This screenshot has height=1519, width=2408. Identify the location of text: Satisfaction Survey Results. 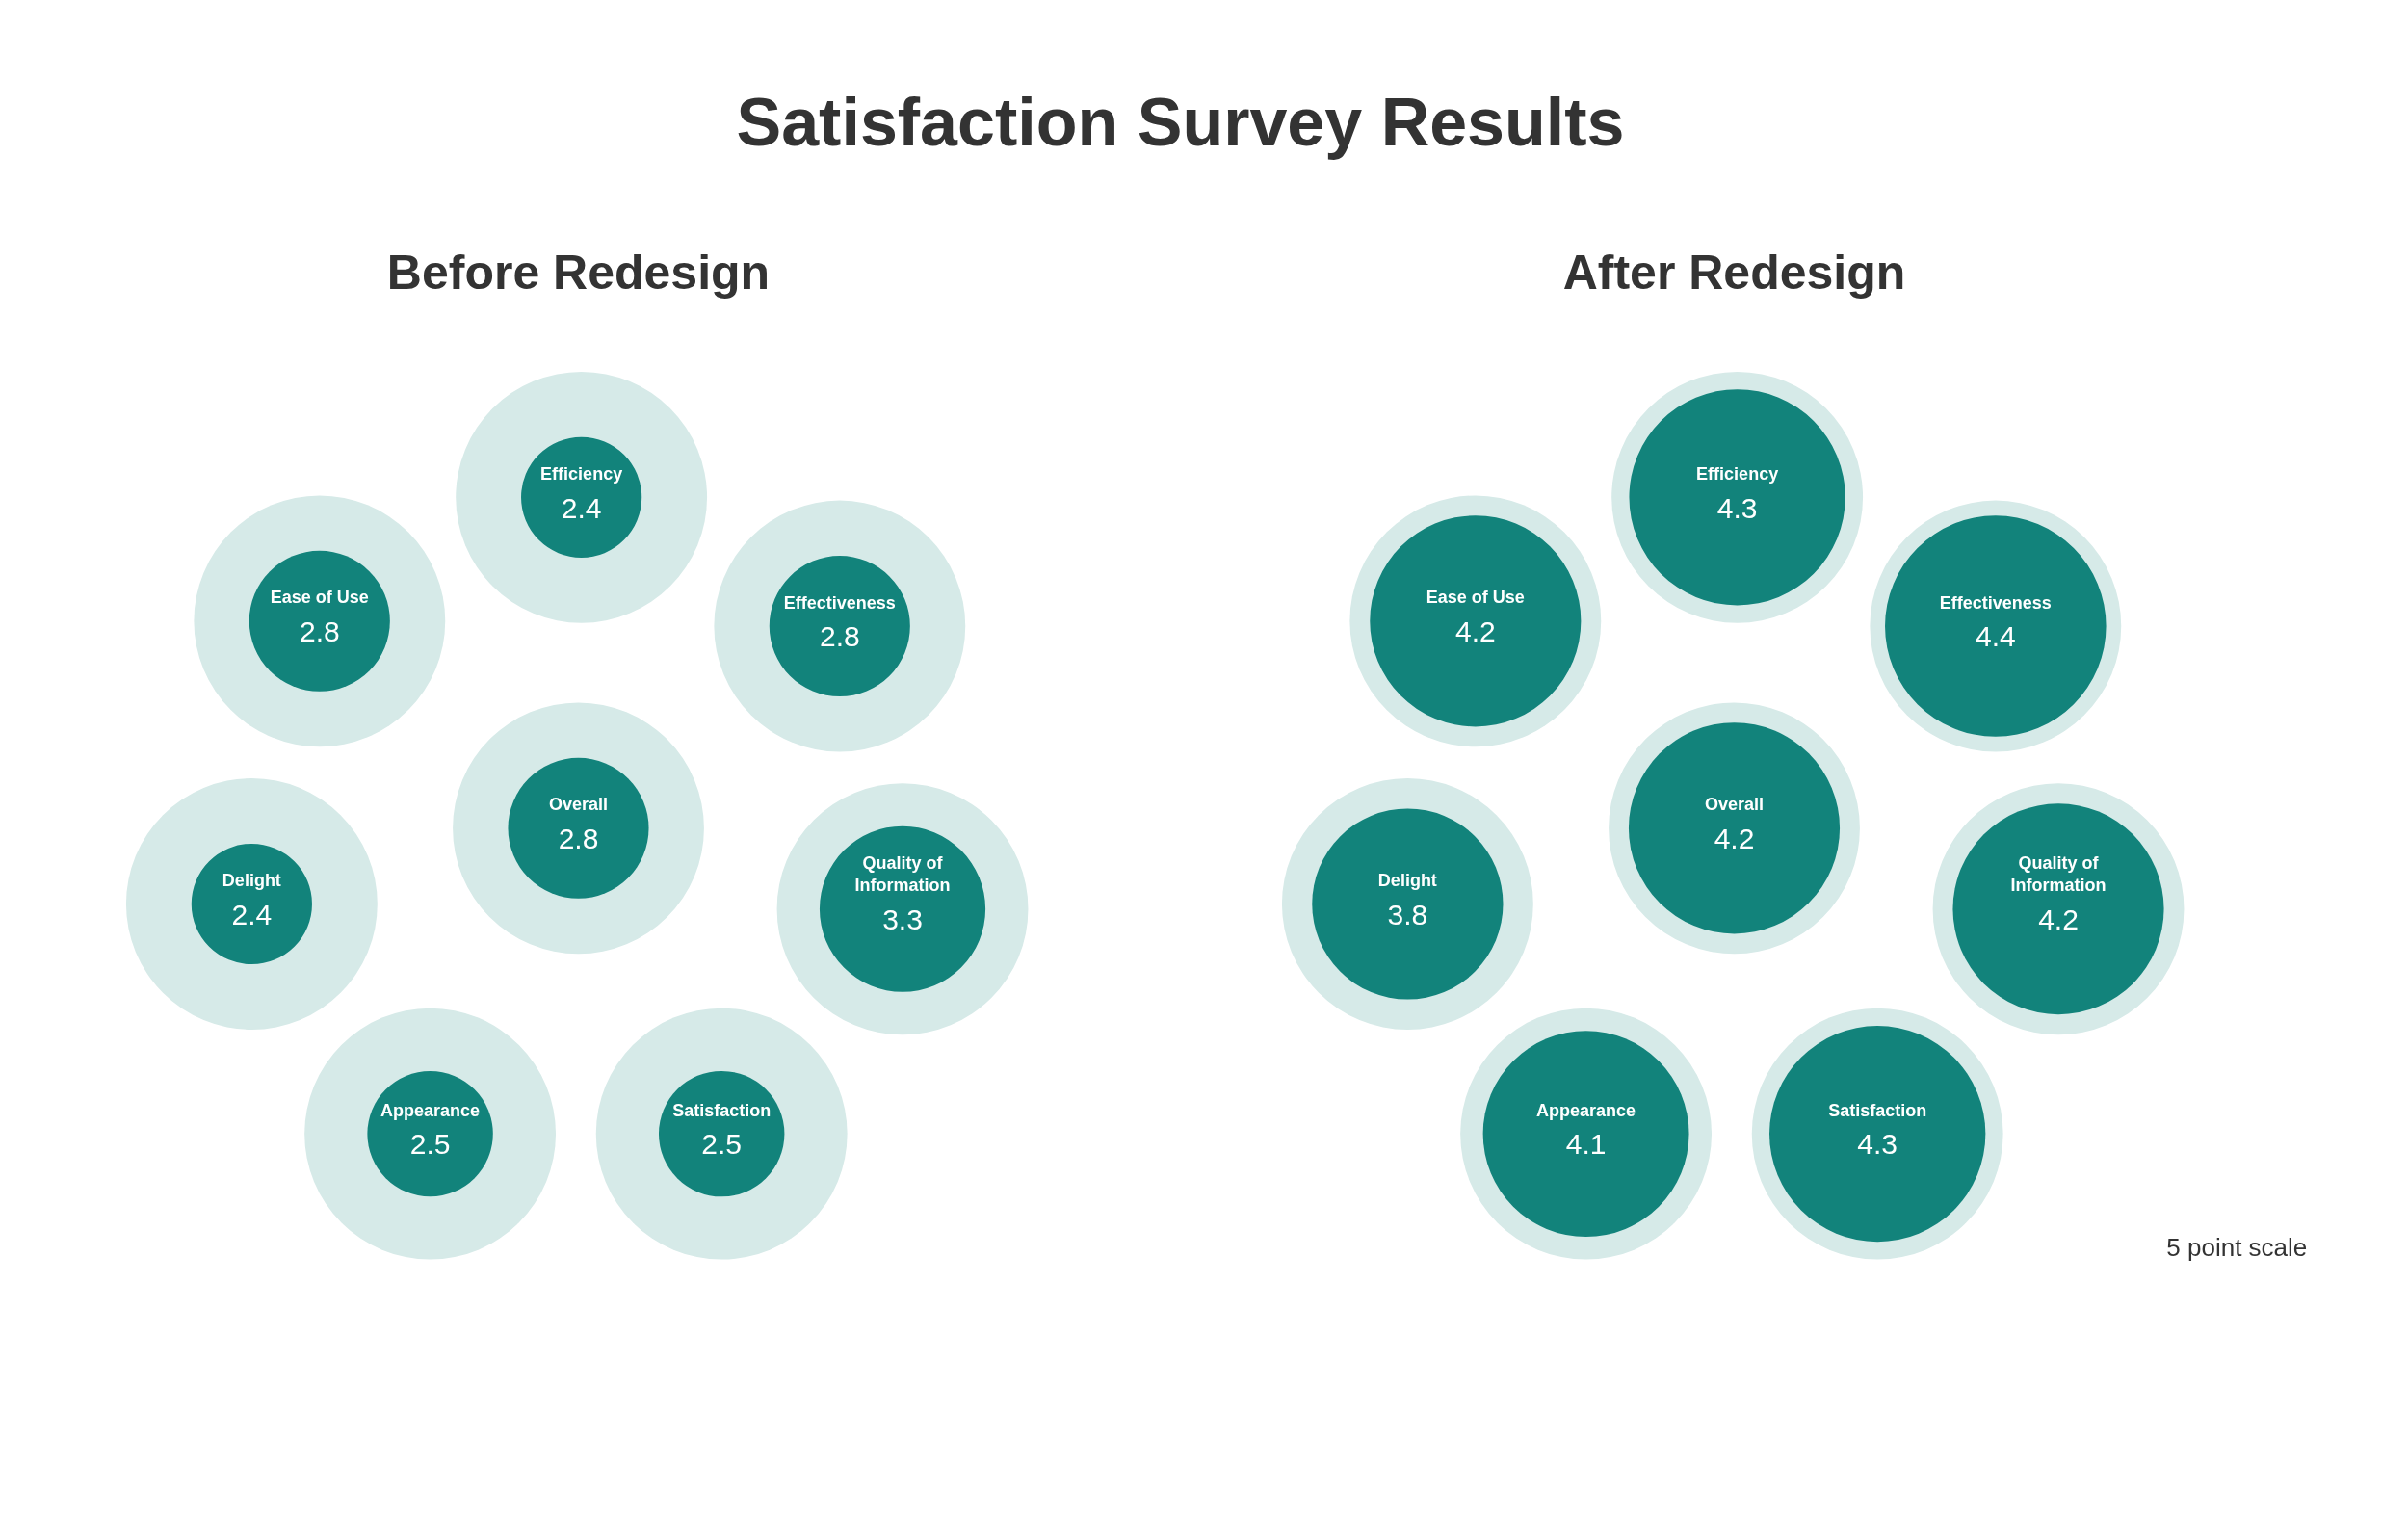
(1180, 122).